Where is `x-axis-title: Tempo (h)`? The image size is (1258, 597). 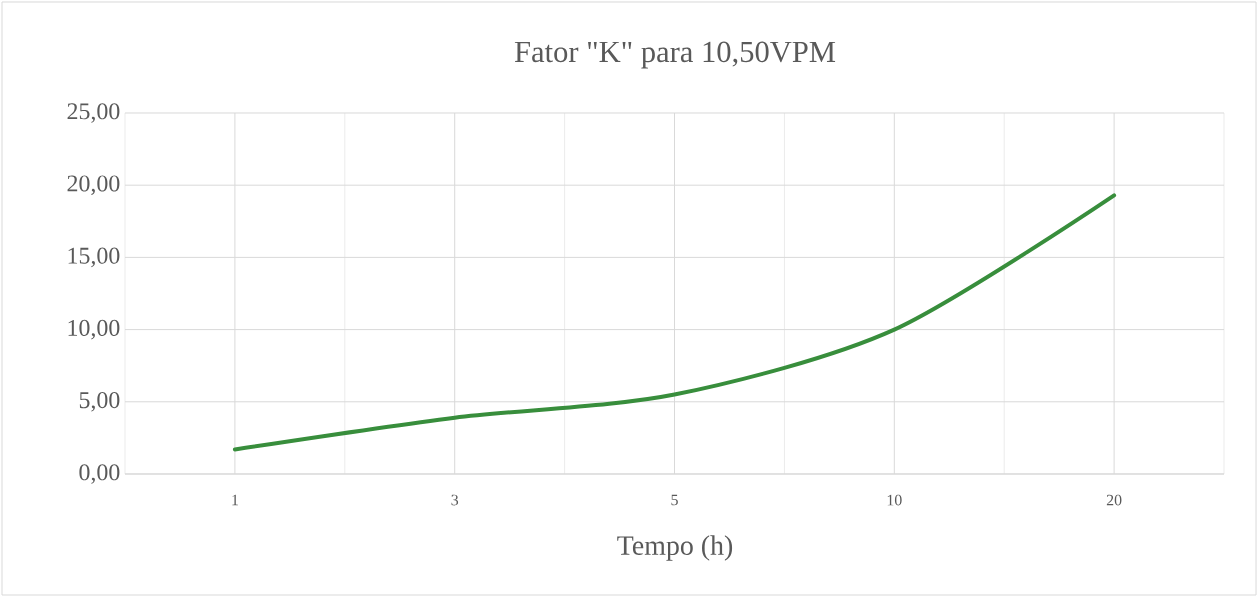
x-axis-title: Tempo (h) is located at coordinates (675, 548).